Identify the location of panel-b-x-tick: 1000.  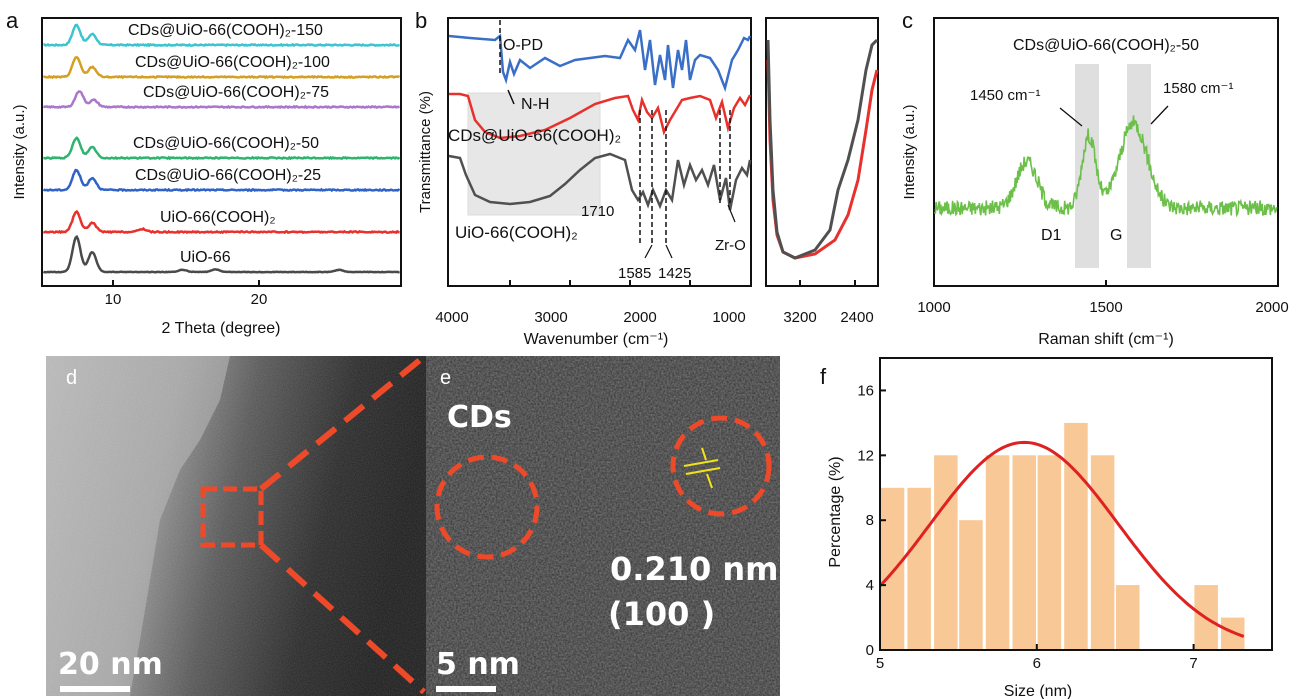
(728, 317).